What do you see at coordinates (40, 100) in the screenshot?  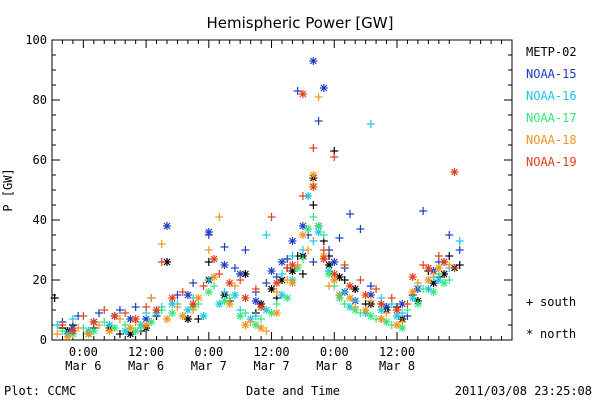 I see `y-tick-label: 80` at bounding box center [40, 100].